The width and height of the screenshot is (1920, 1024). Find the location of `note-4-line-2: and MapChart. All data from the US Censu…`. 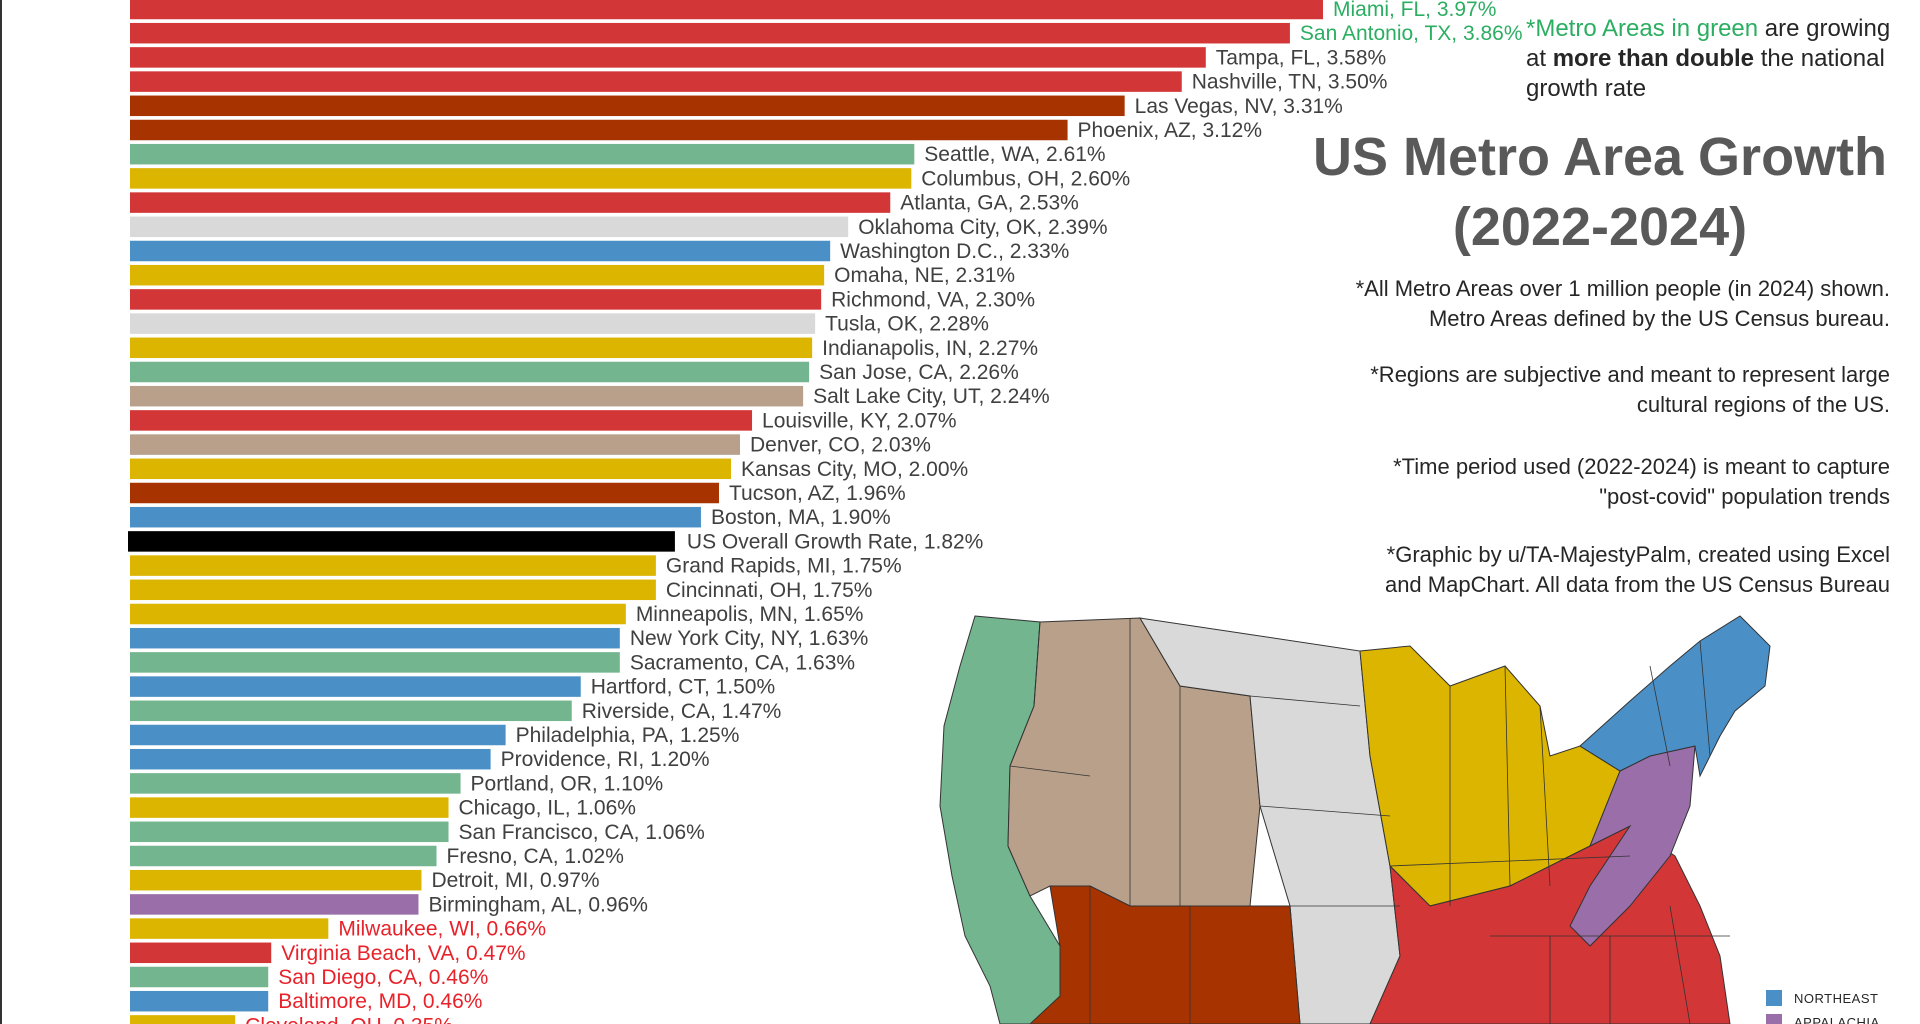

note-4-line-2: and MapChart. All data from the US Censu… is located at coordinates (1637, 584).